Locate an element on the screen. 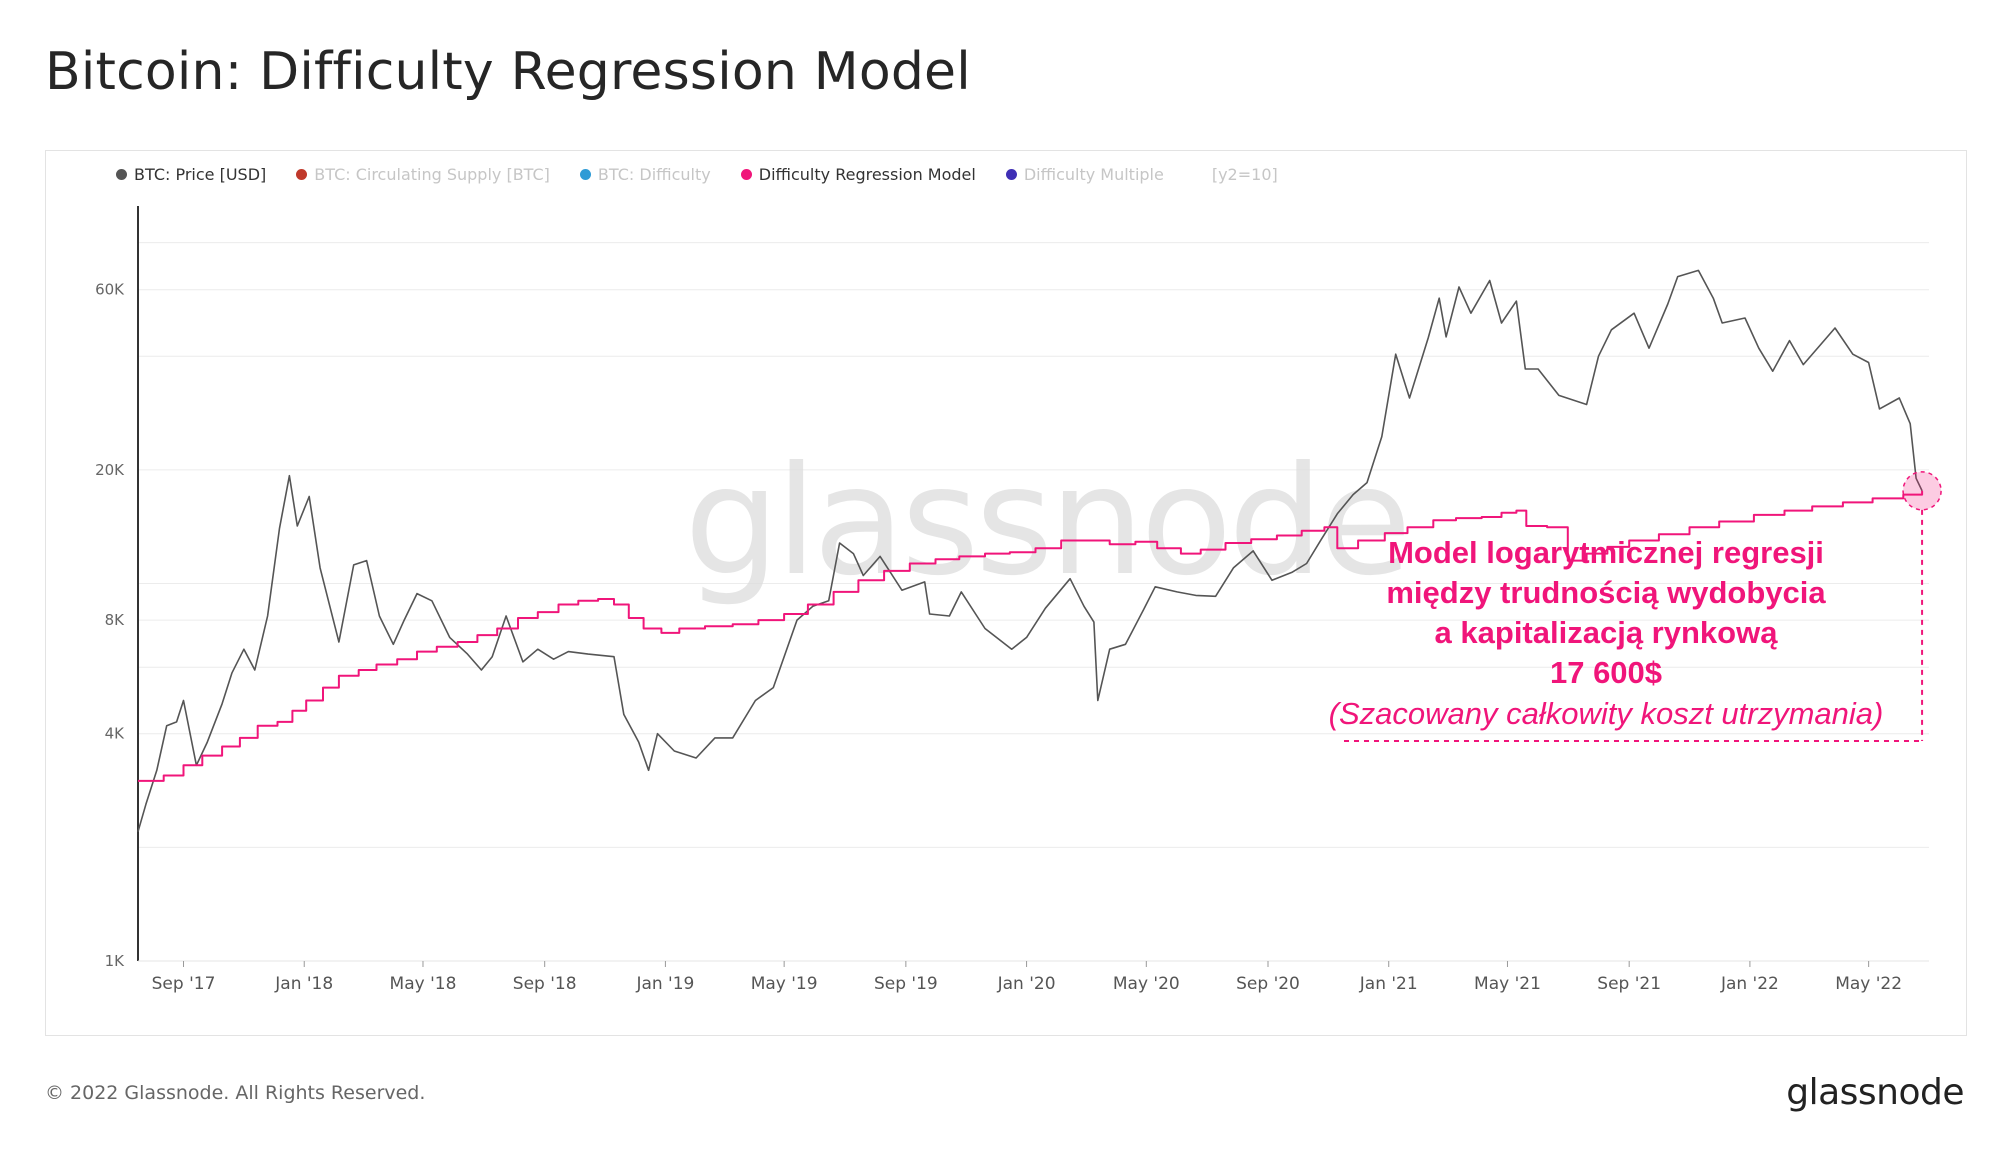 This screenshot has height=1152, width=2000. annotation-line: a kapitalizacją rynkową is located at coordinates (1607, 632).